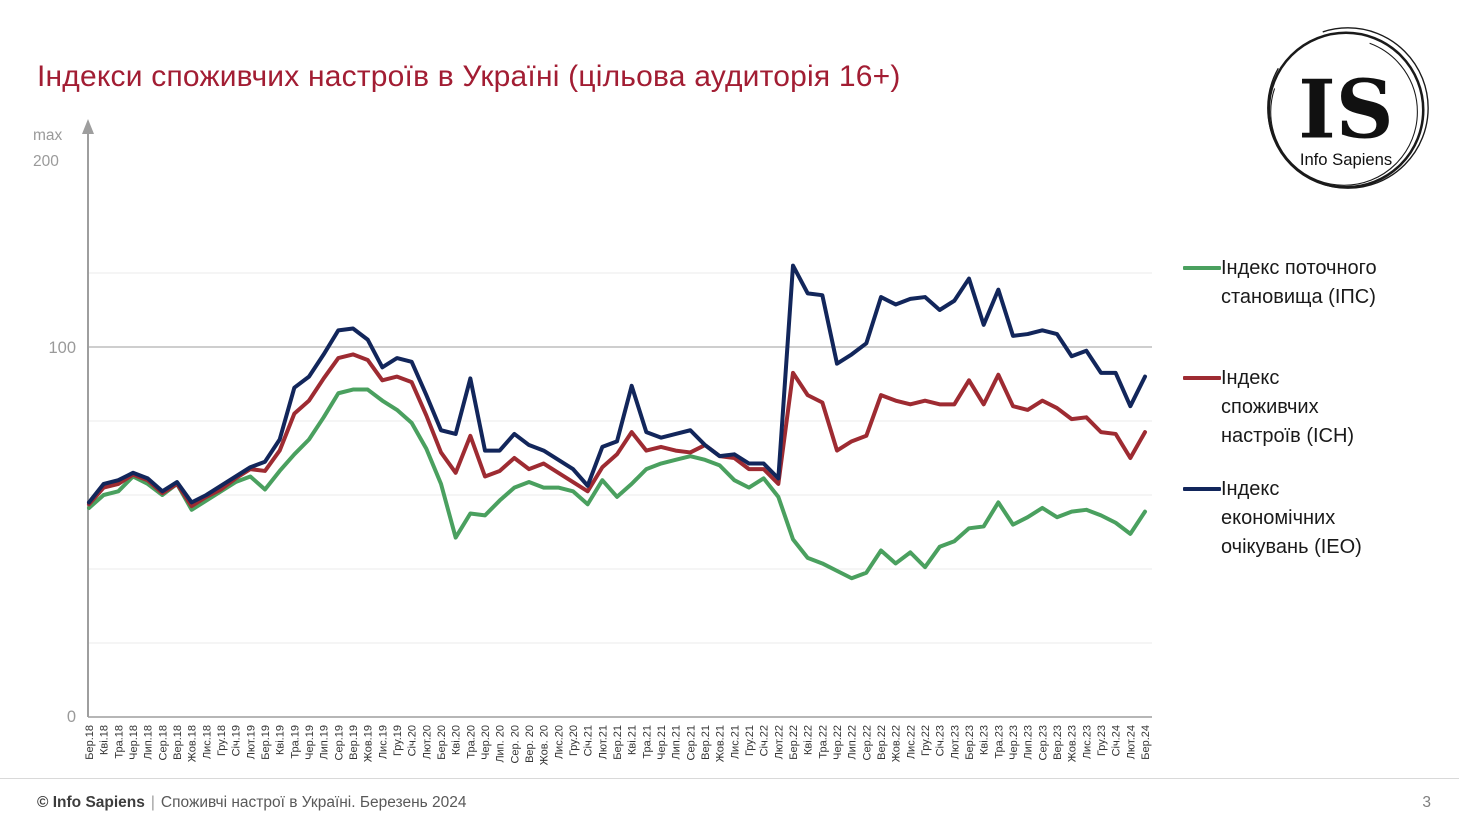 The width and height of the screenshot is (1459, 823). Describe the element at coordinates (559, 742) in the screenshot. I see `x-tick-label: Лис.20` at that location.